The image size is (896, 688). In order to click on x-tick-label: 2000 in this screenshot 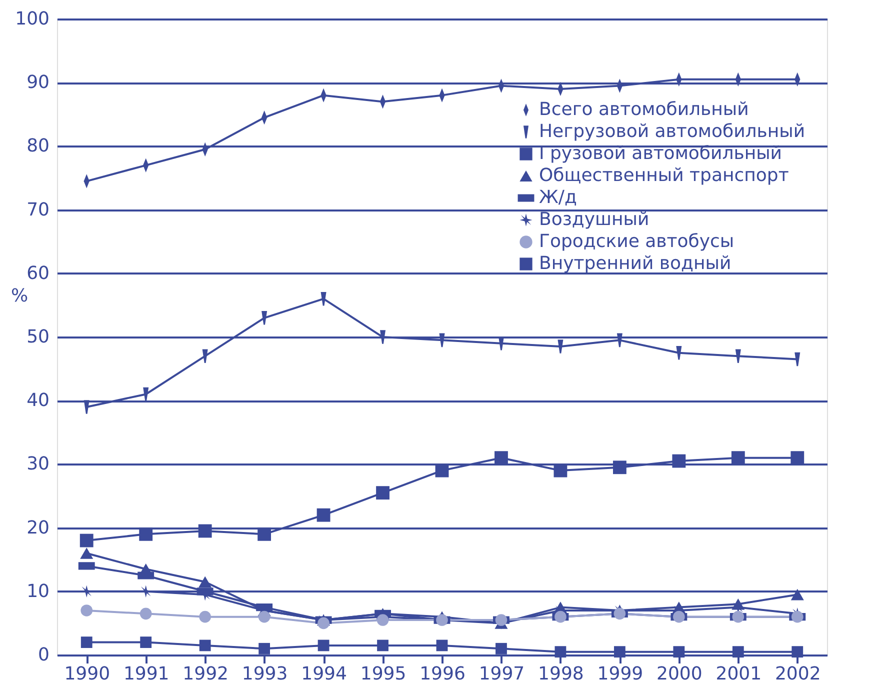, I will do `click(679, 674)`.